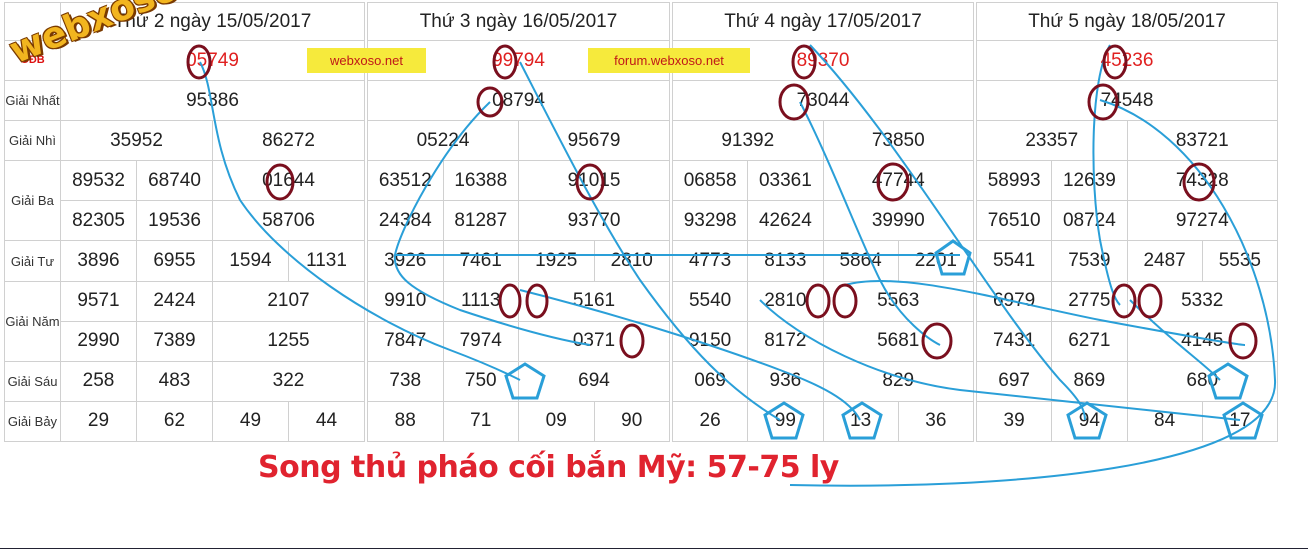  I want to click on nhi-value: 73850, so click(898, 141).